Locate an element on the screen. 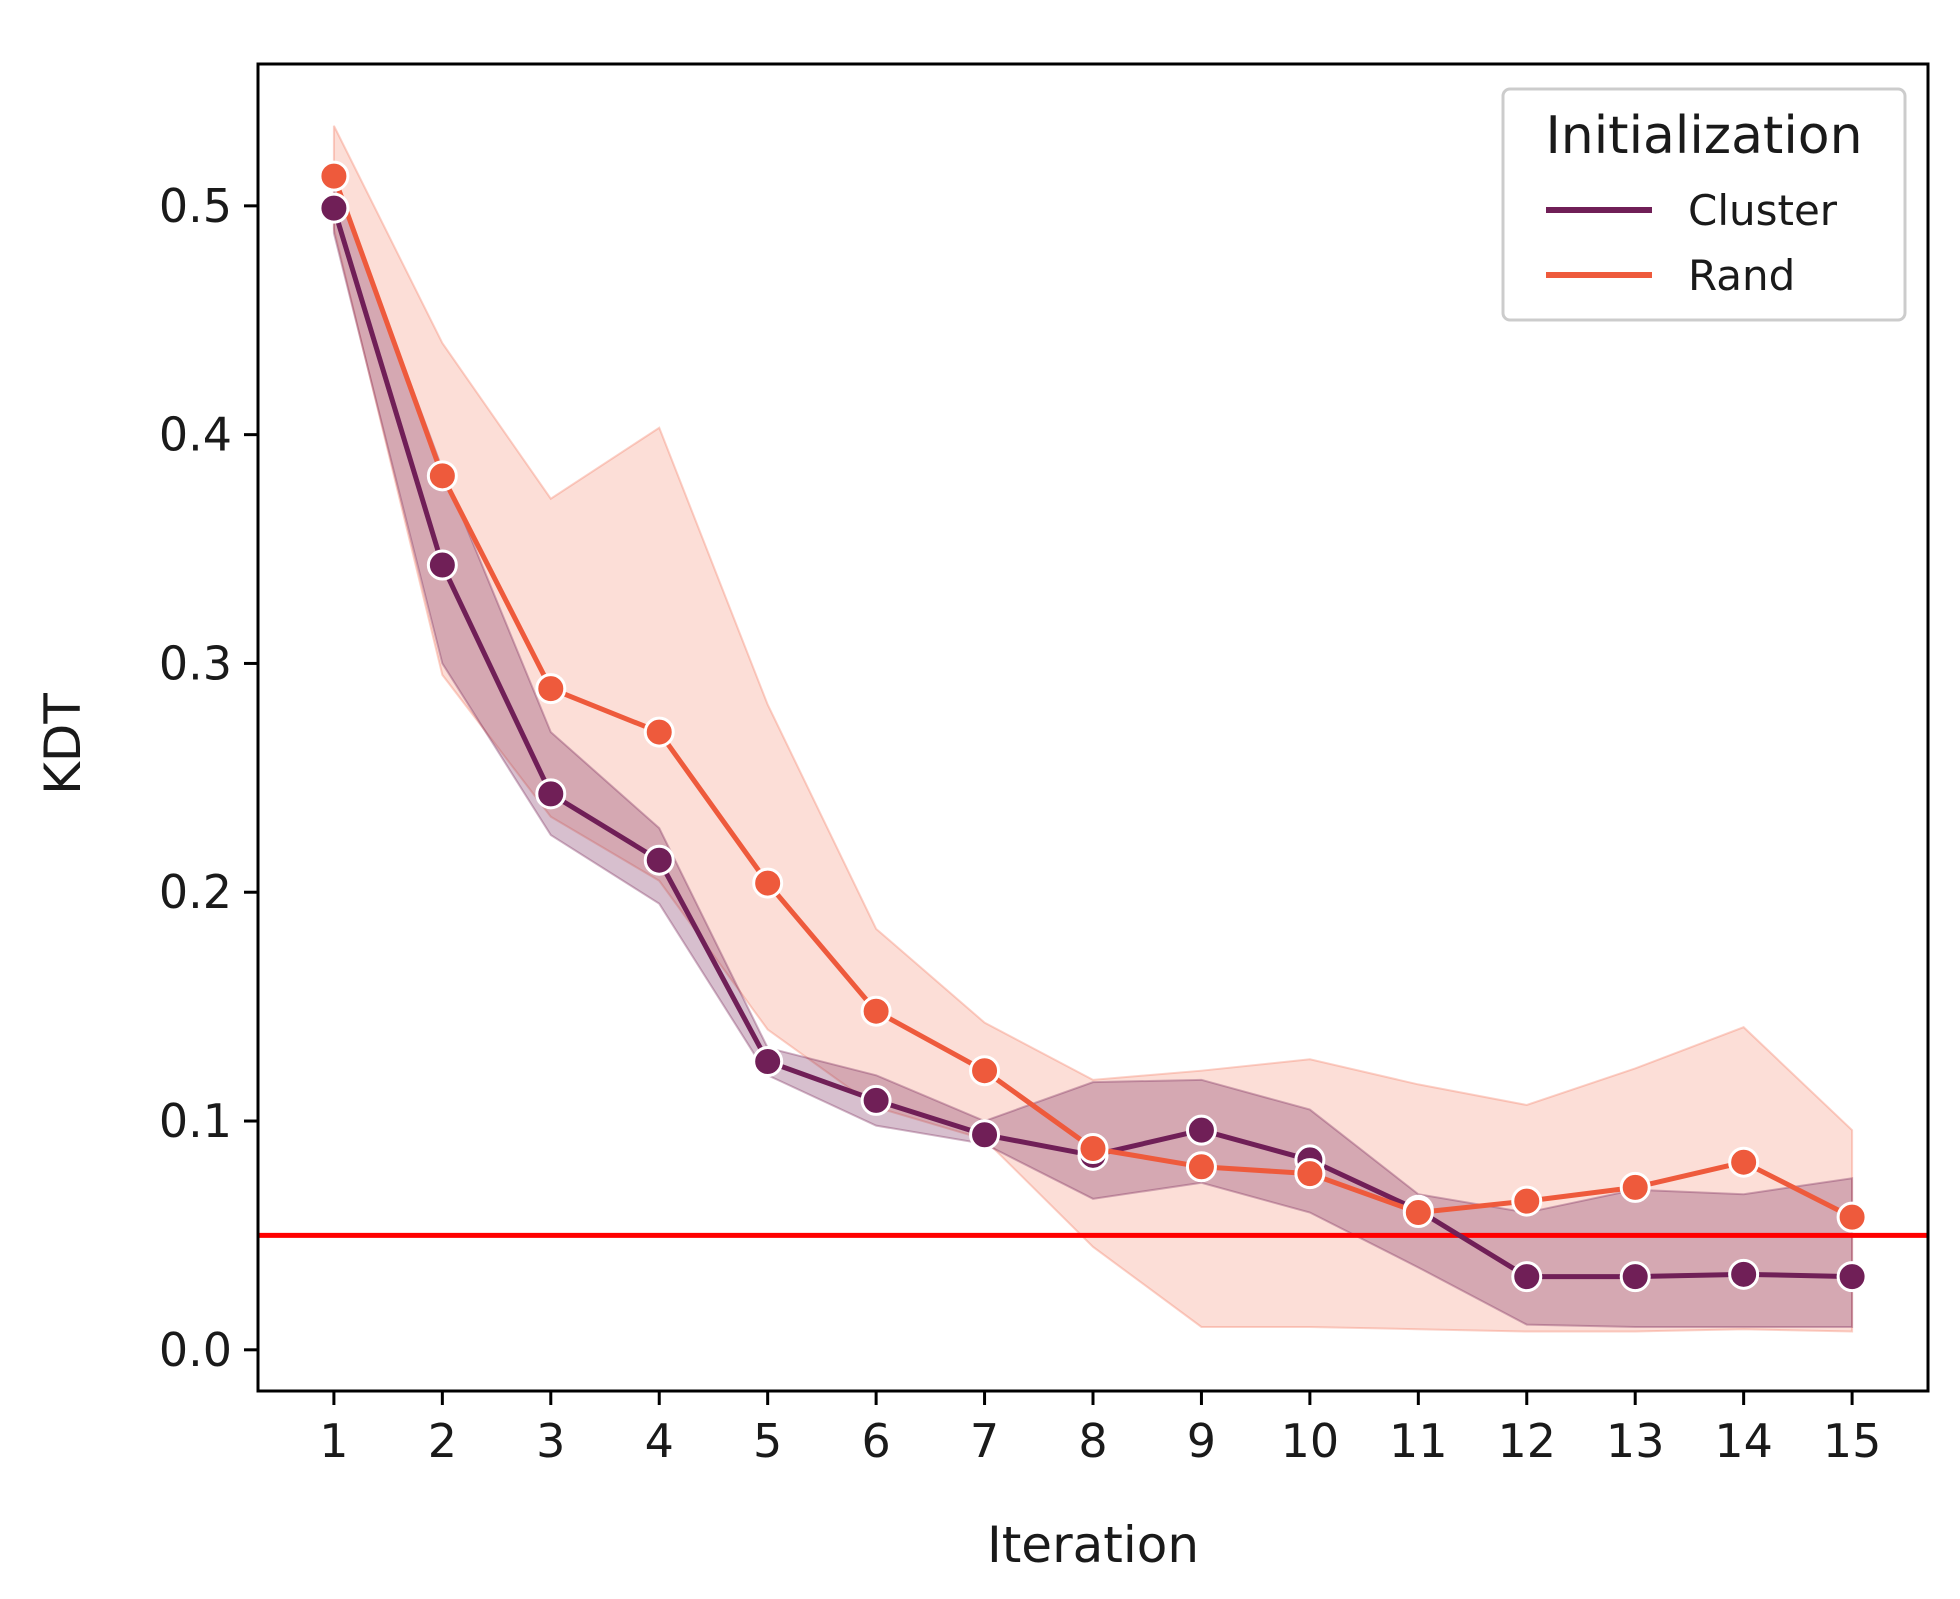 The height and width of the screenshot is (1599, 1960). y-axis-ticks: 0.0 0.1 0.2 0.3 0.4 0.5 is located at coordinates (208, 778).